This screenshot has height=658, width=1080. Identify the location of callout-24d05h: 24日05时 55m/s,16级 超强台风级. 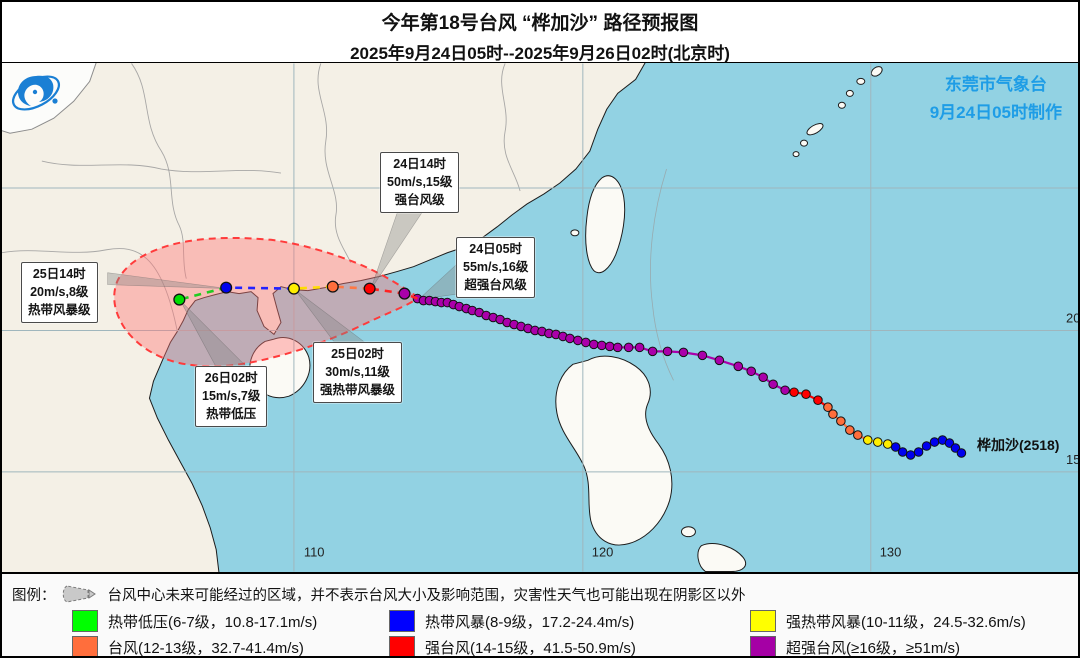
(496, 268).